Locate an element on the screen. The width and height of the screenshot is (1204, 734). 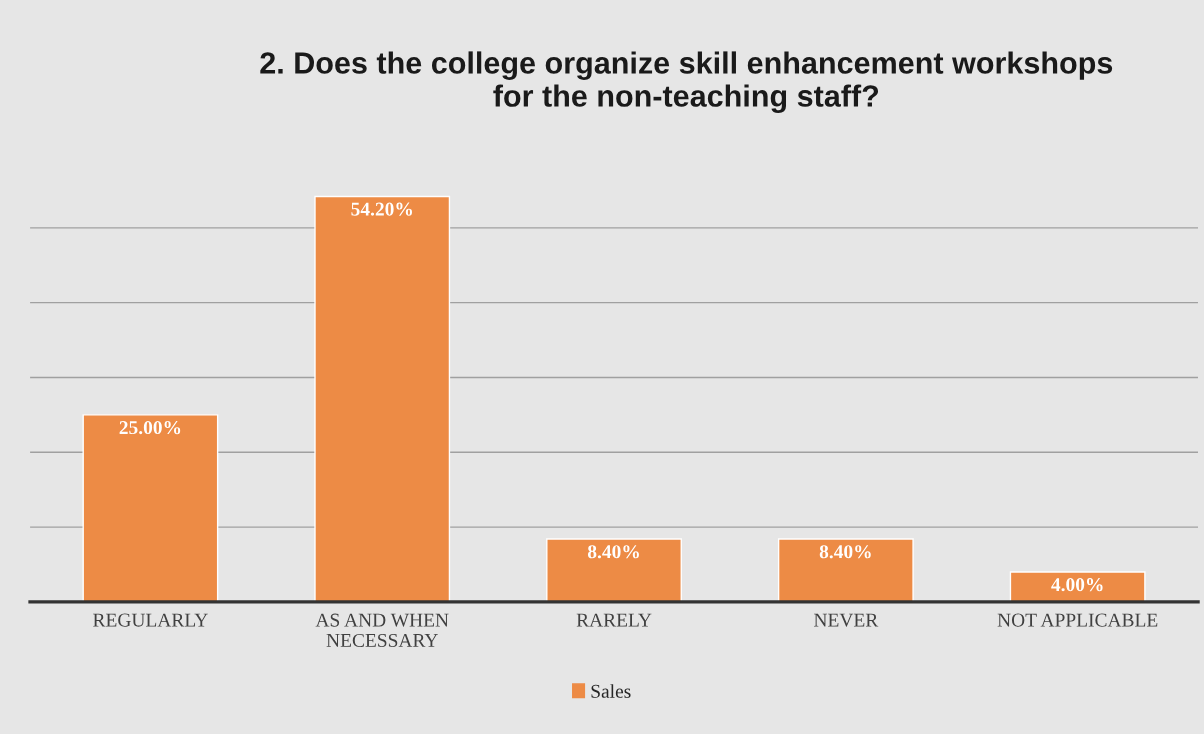
data-label: 4.00% is located at coordinates (1077, 585).